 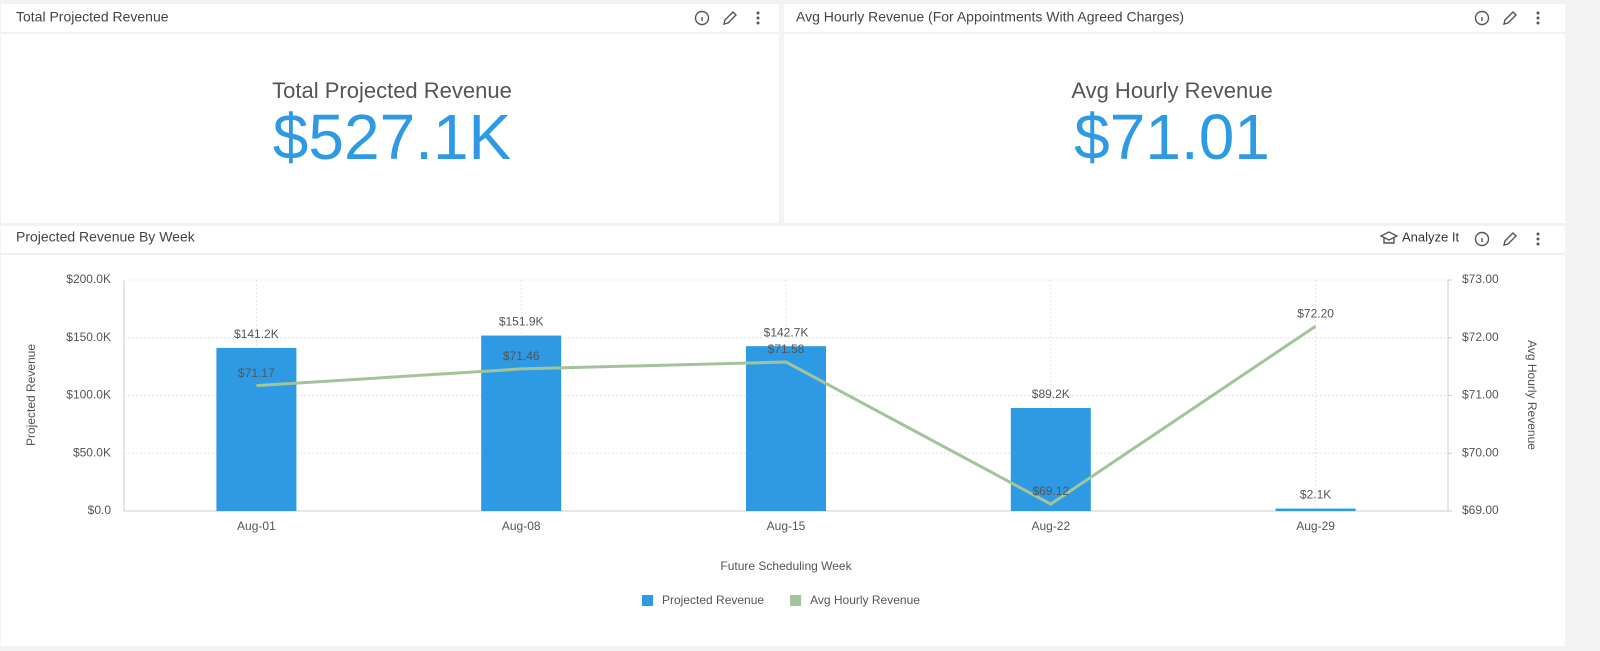 What do you see at coordinates (521, 526) in the screenshot?
I see `x-tick-label: Aug-08` at bounding box center [521, 526].